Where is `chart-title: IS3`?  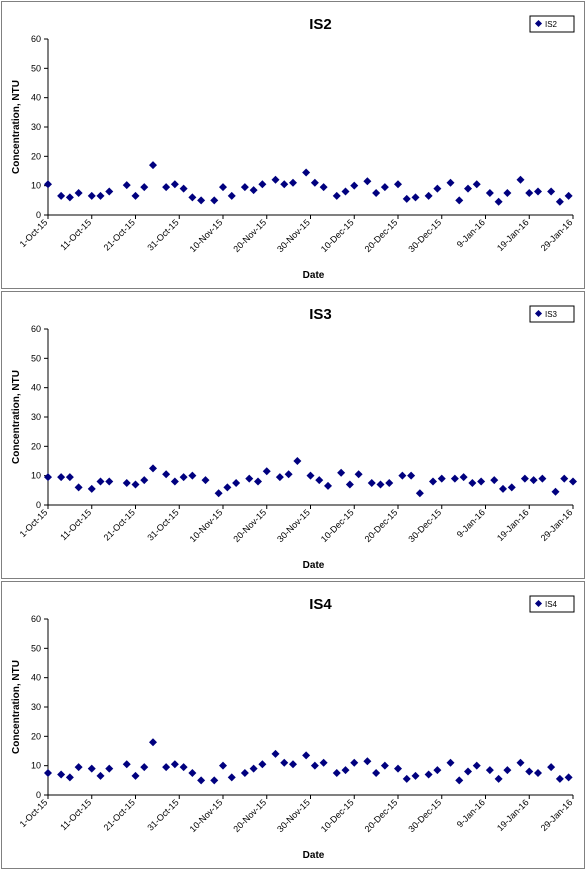 chart-title: IS3 is located at coordinates (320, 314).